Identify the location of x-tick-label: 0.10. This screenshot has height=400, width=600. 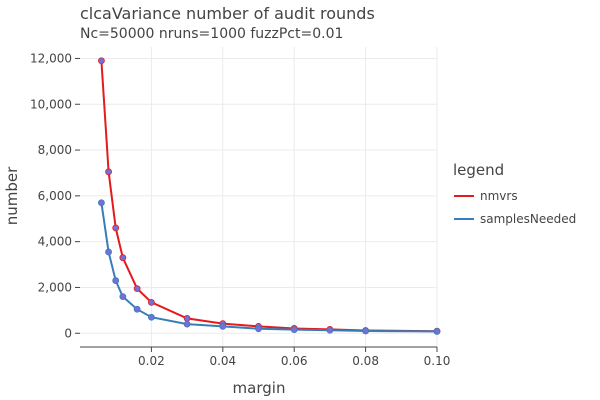
(437, 361).